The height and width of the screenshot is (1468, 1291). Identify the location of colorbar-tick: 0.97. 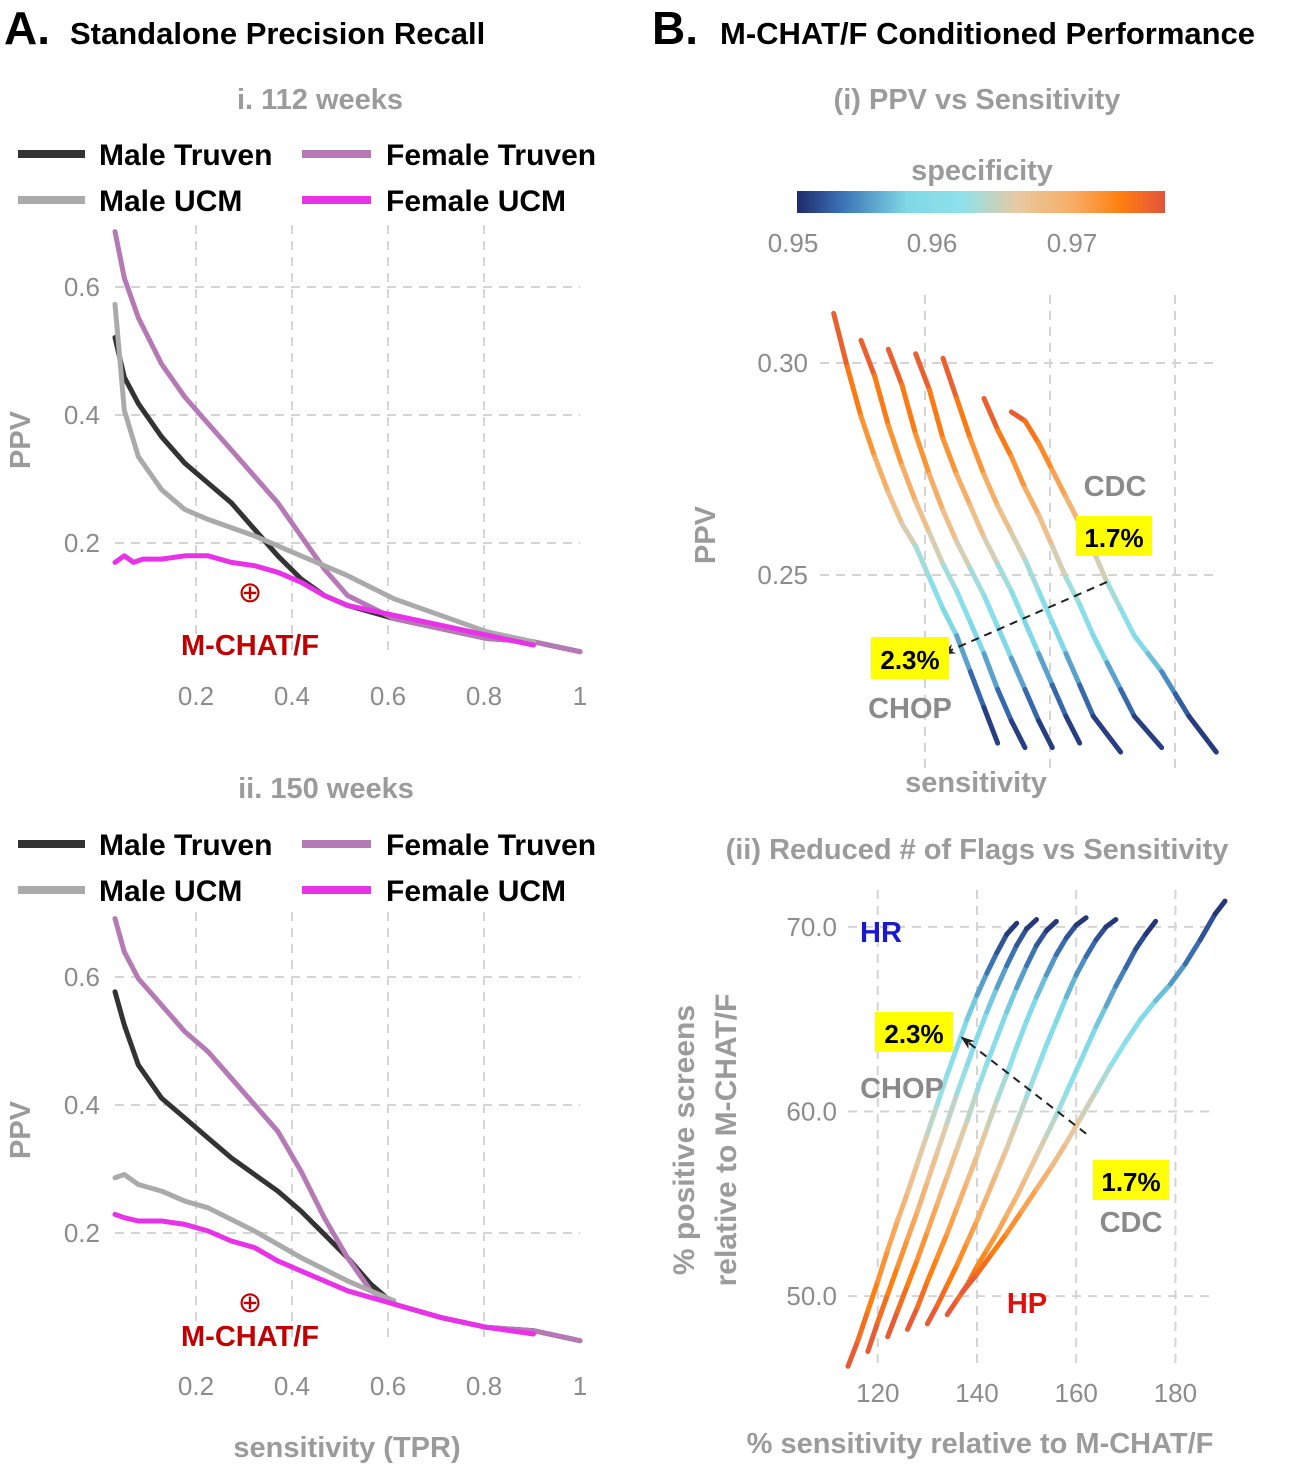
(1072, 243).